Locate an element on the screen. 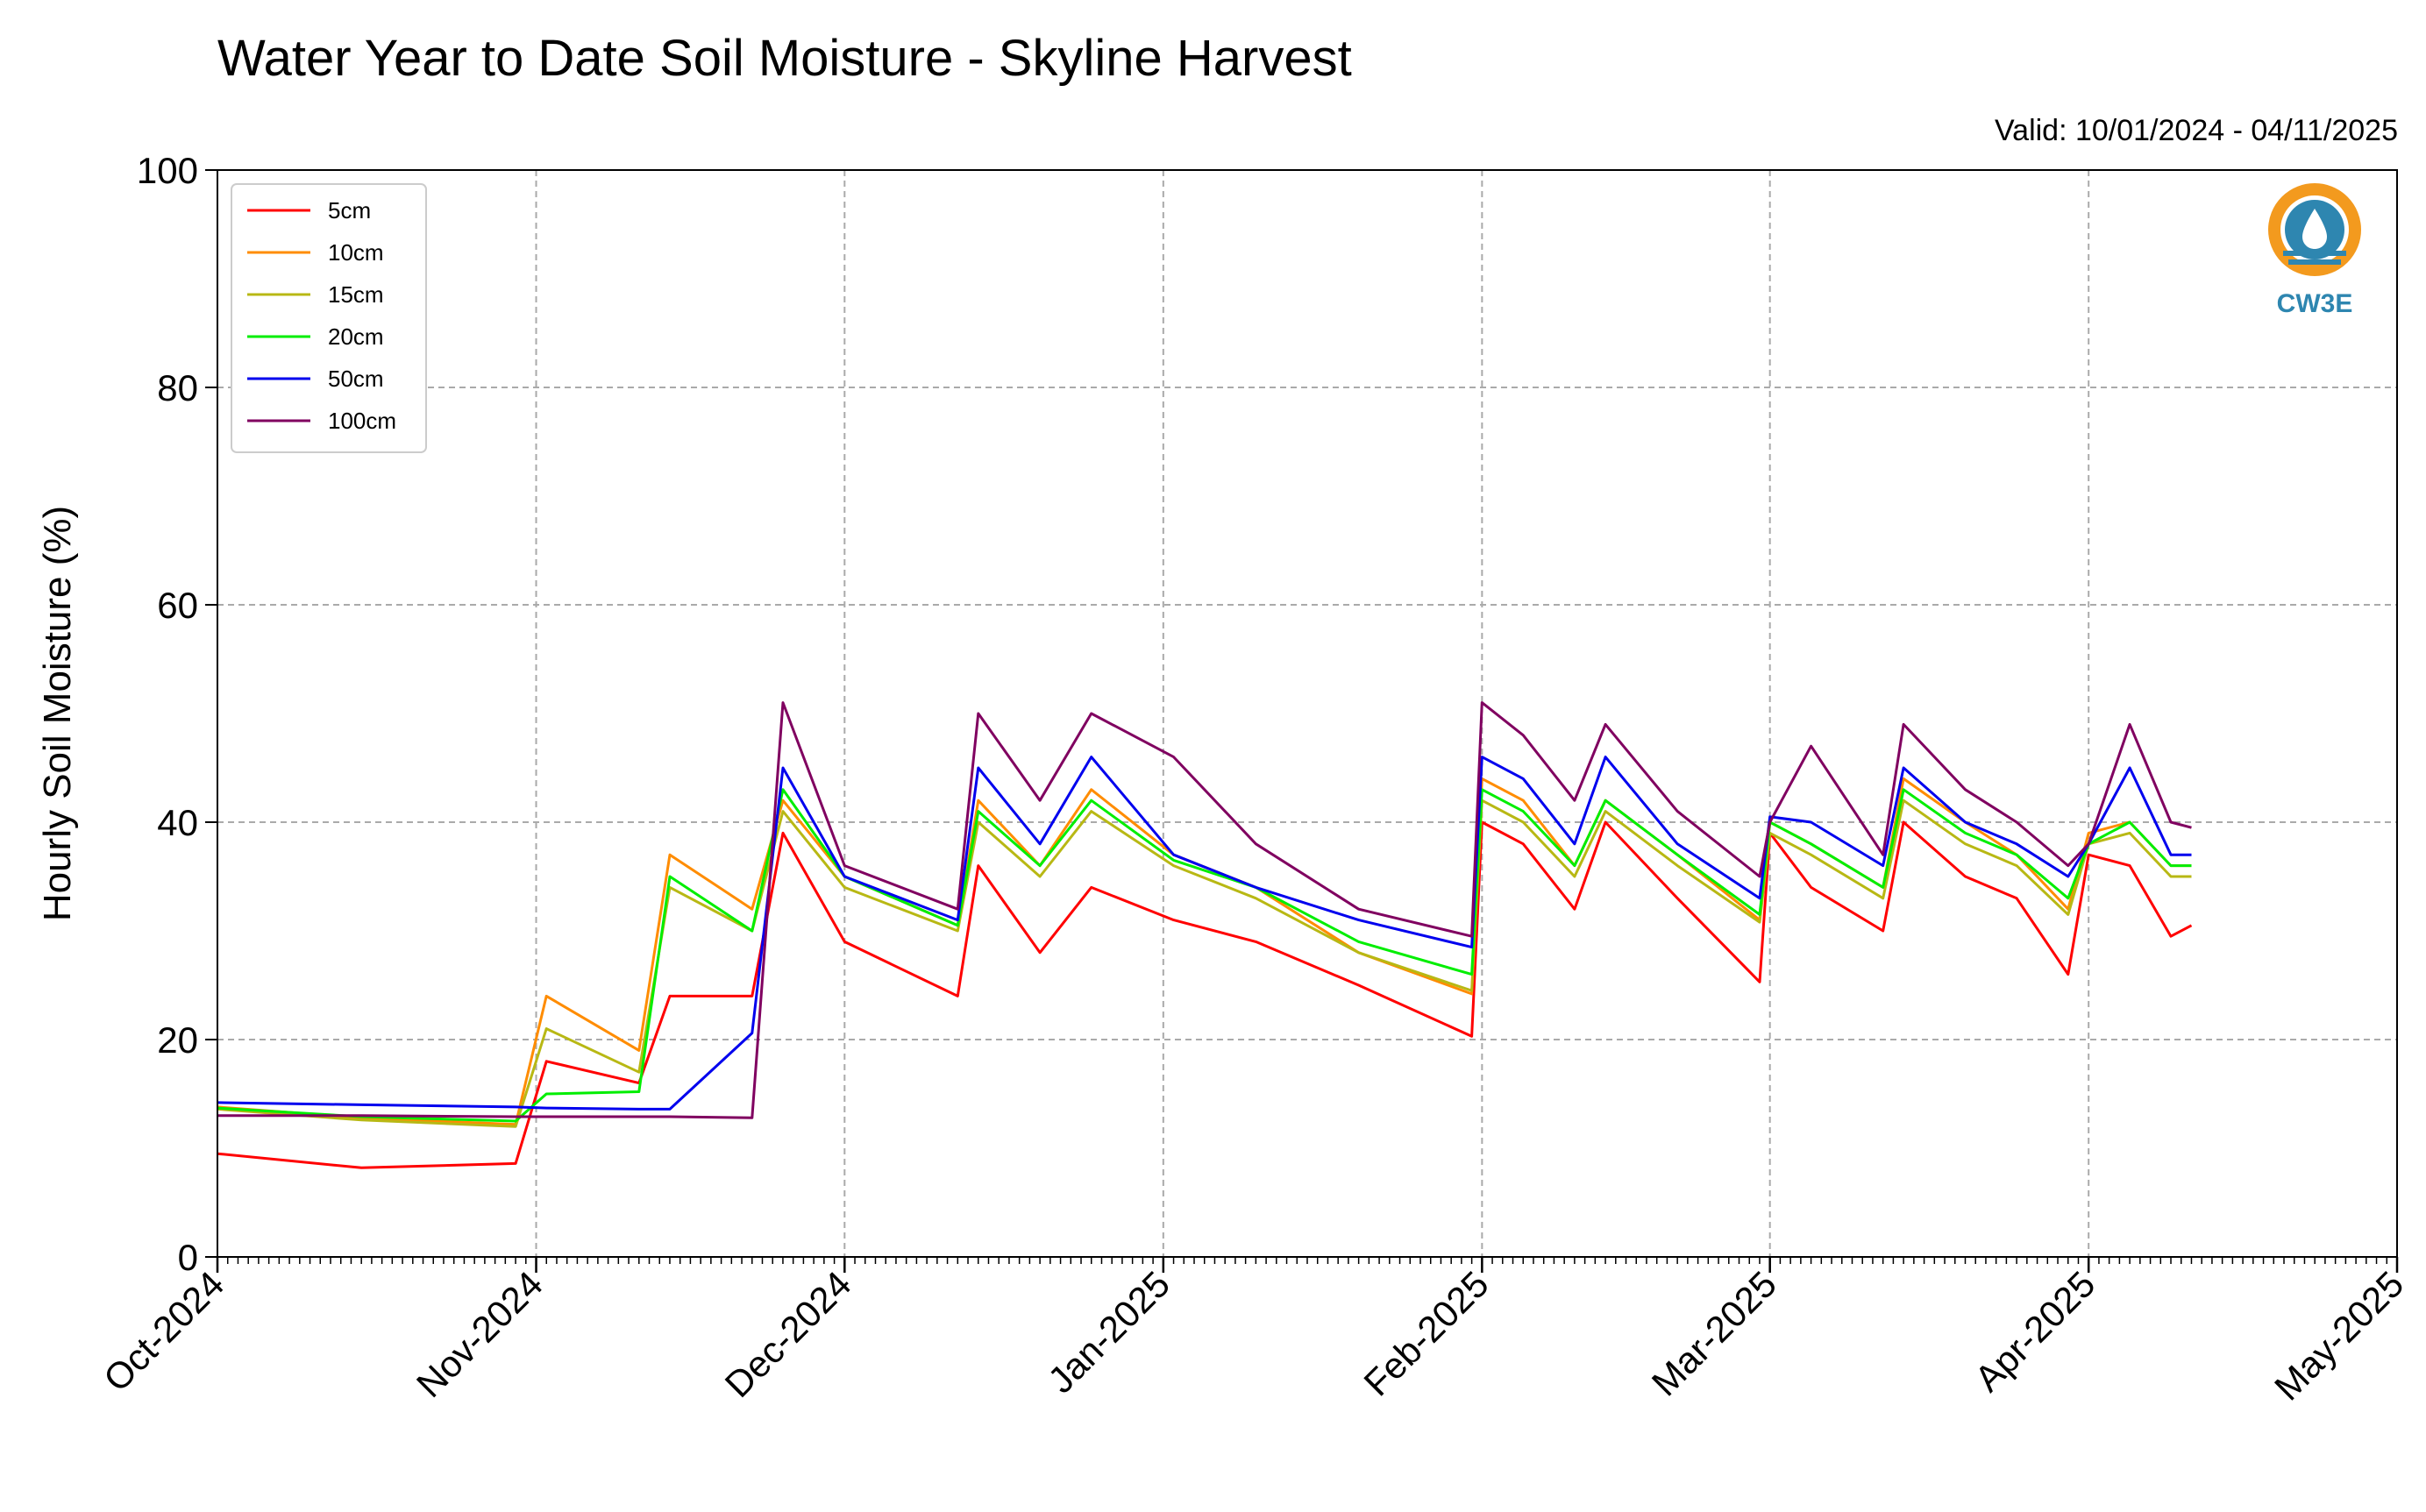 The image size is (2426, 1512). x-tick-label: Feb-2025 is located at coordinates (1425, 1333).